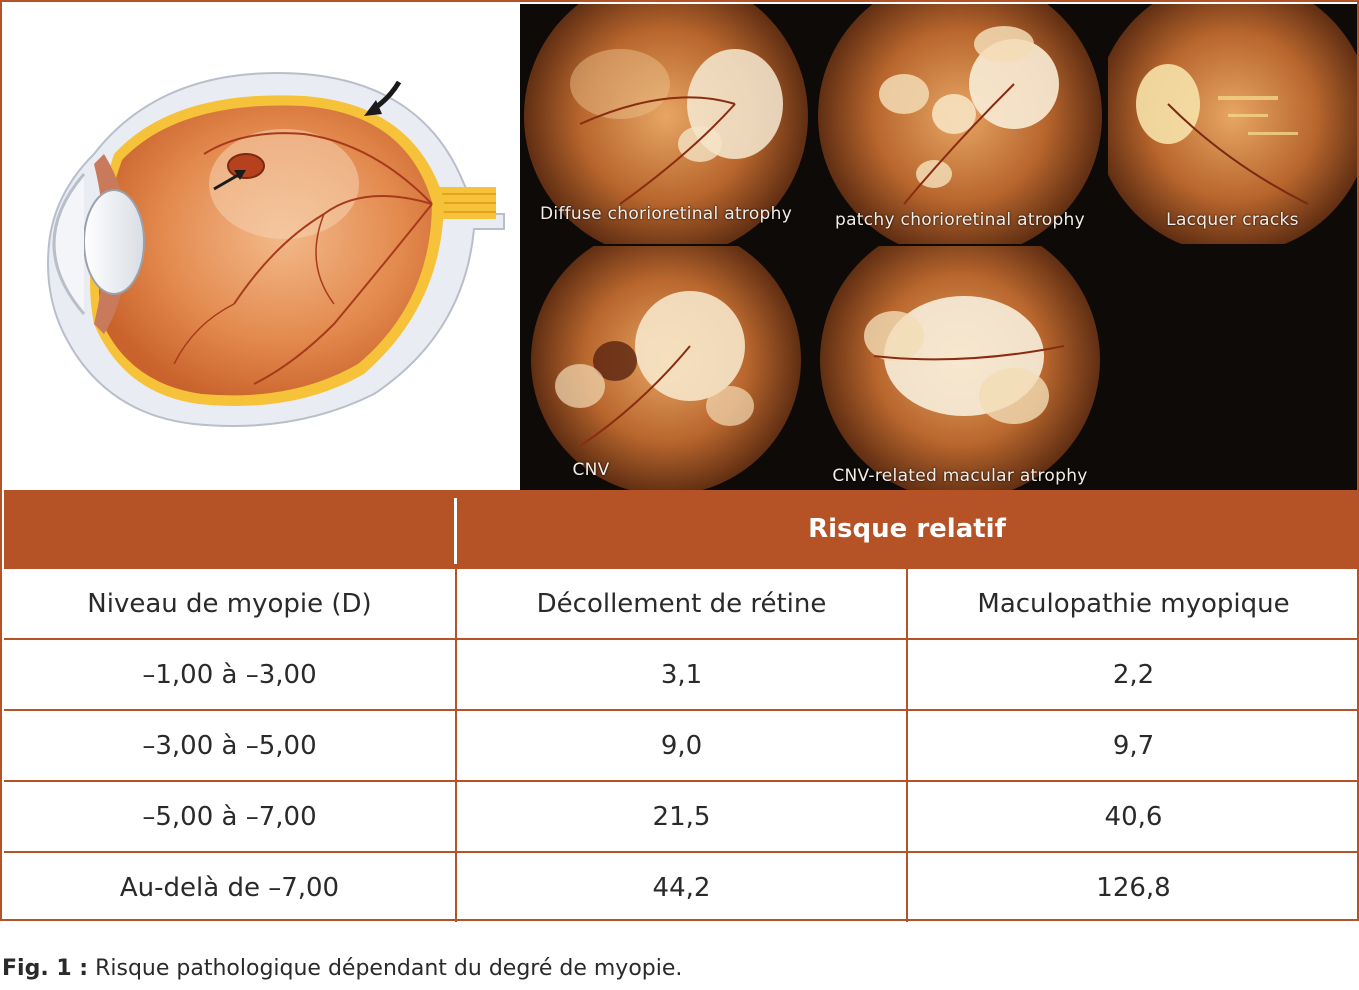 Image resolution: width=1359 pixels, height=990 pixels. I want to click on header-divider, so click(455, 531).